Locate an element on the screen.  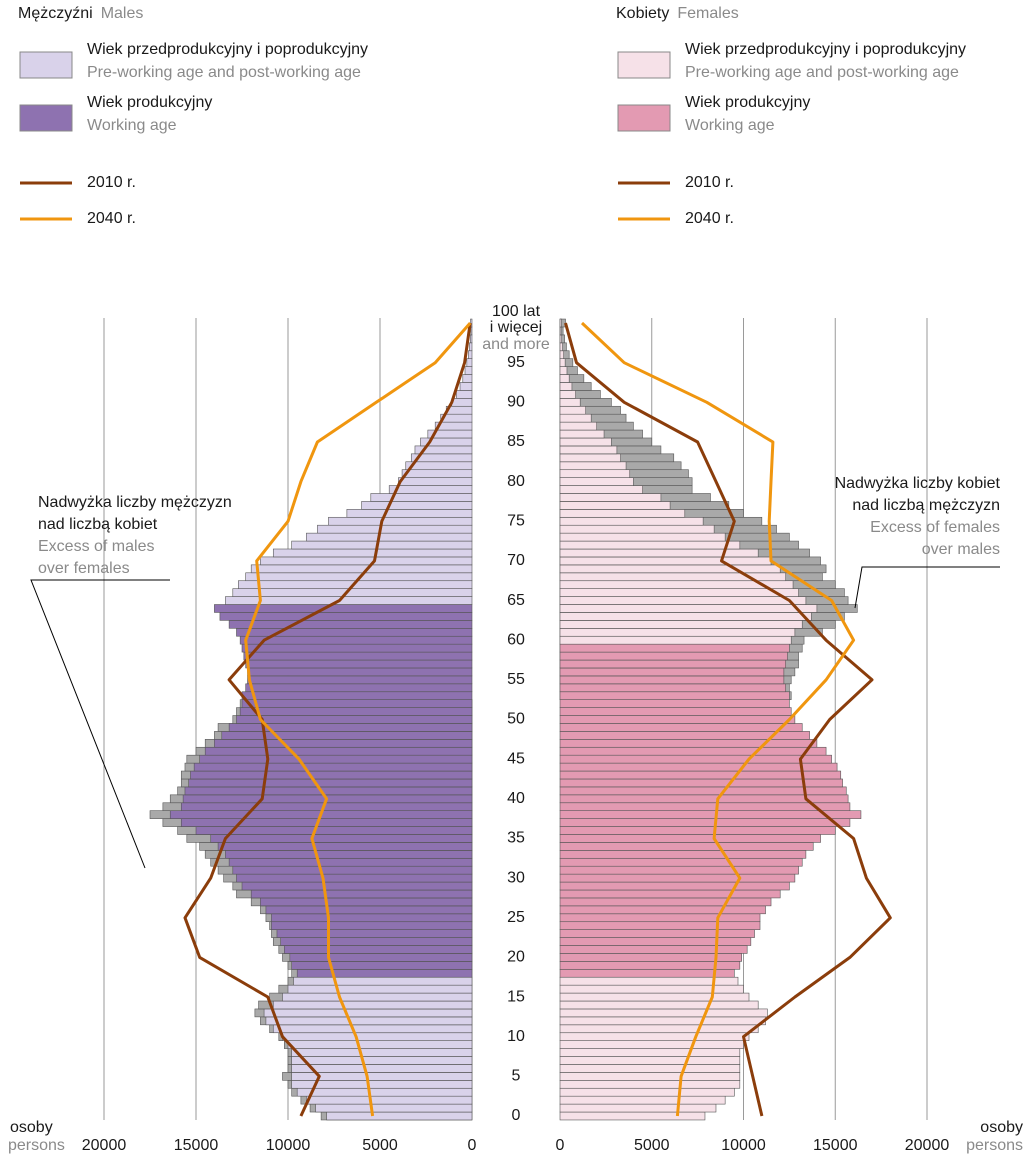
y-tick-label: 75 is located at coordinates (516, 520).